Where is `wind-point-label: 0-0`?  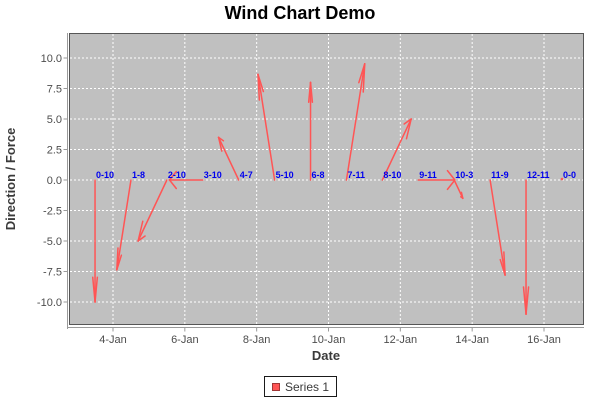 wind-point-label: 0-0 is located at coordinates (569, 175).